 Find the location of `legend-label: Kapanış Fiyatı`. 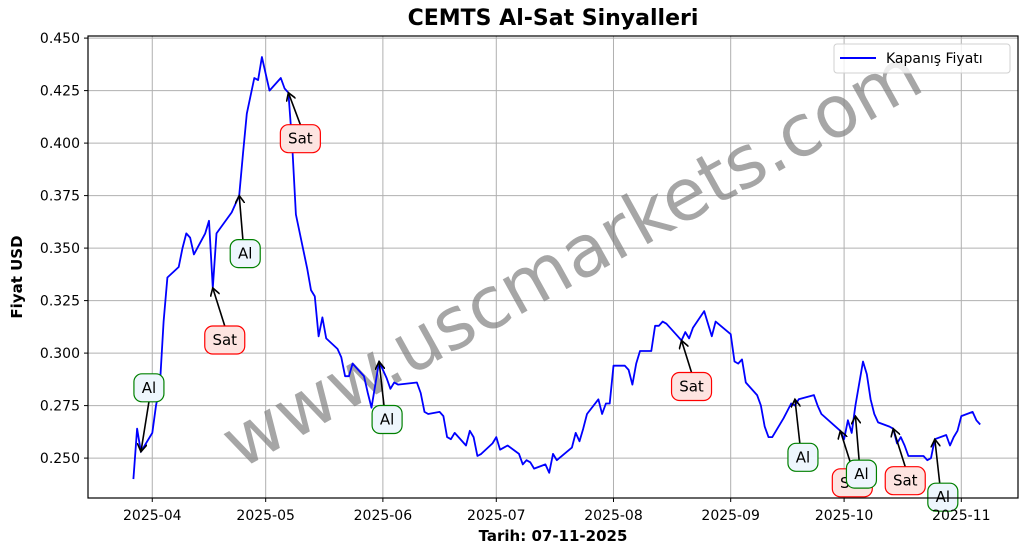

legend-label: Kapanış Fiyatı is located at coordinates (934, 59).